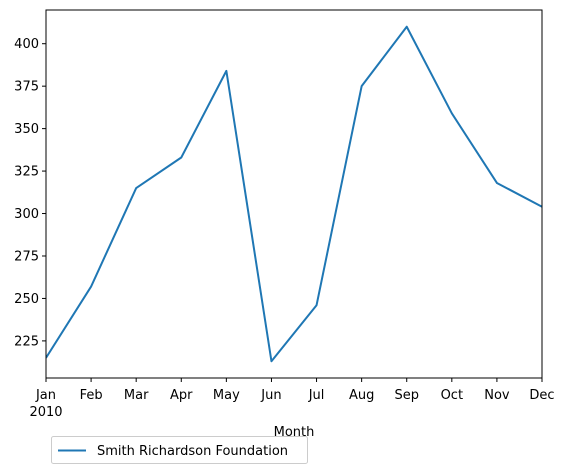  I want to click on x-axis: Jan Feb Mar Apr May Jun Jul Aug Sep Oct Nov Dec, so click(295, 390).